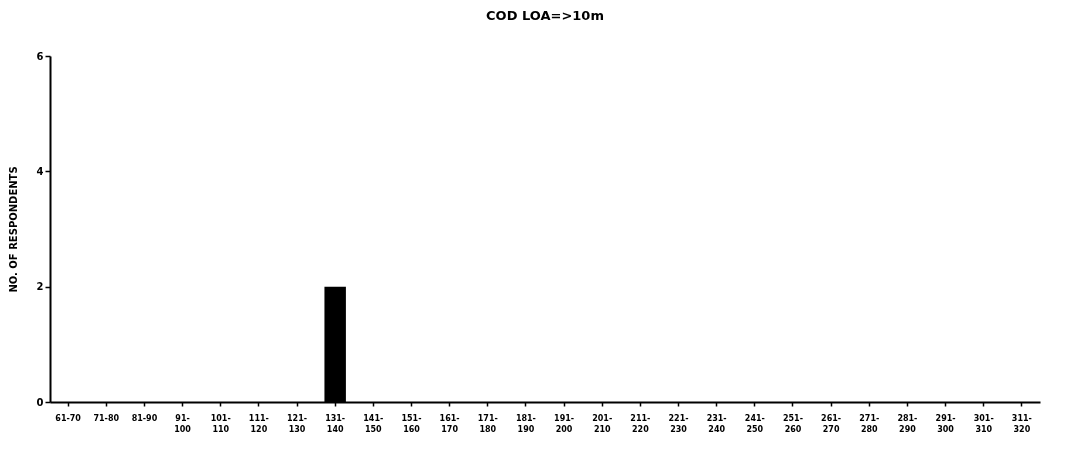 The image size is (1068, 465). Describe the element at coordinates (335, 423) in the screenshot. I see `x-tick-label: 131-140` at that location.